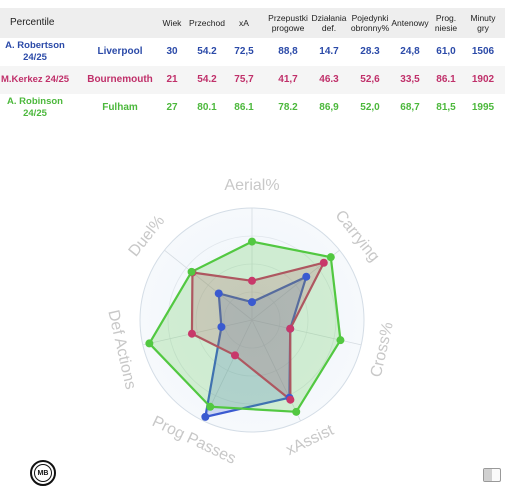 The width and height of the screenshot is (505, 500). What do you see at coordinates (329, 23) in the screenshot?
I see `header-dzialania: Działania def.` at bounding box center [329, 23].